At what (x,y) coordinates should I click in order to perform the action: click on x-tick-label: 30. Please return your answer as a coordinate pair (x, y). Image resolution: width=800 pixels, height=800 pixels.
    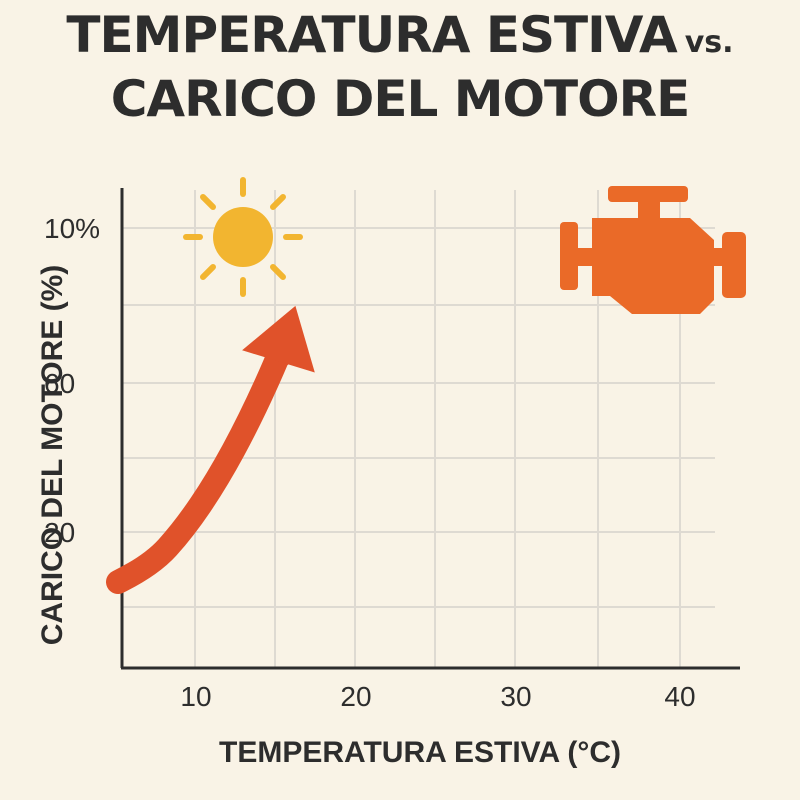
    Looking at the image, I should click on (515, 696).